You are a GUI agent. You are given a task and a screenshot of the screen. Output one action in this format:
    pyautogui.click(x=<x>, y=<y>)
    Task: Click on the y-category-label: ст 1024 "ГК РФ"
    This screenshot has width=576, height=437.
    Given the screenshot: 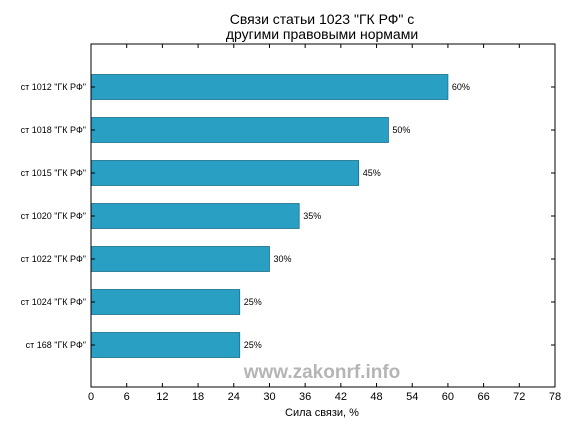 What is the action you would take?
    pyautogui.click(x=53, y=302)
    